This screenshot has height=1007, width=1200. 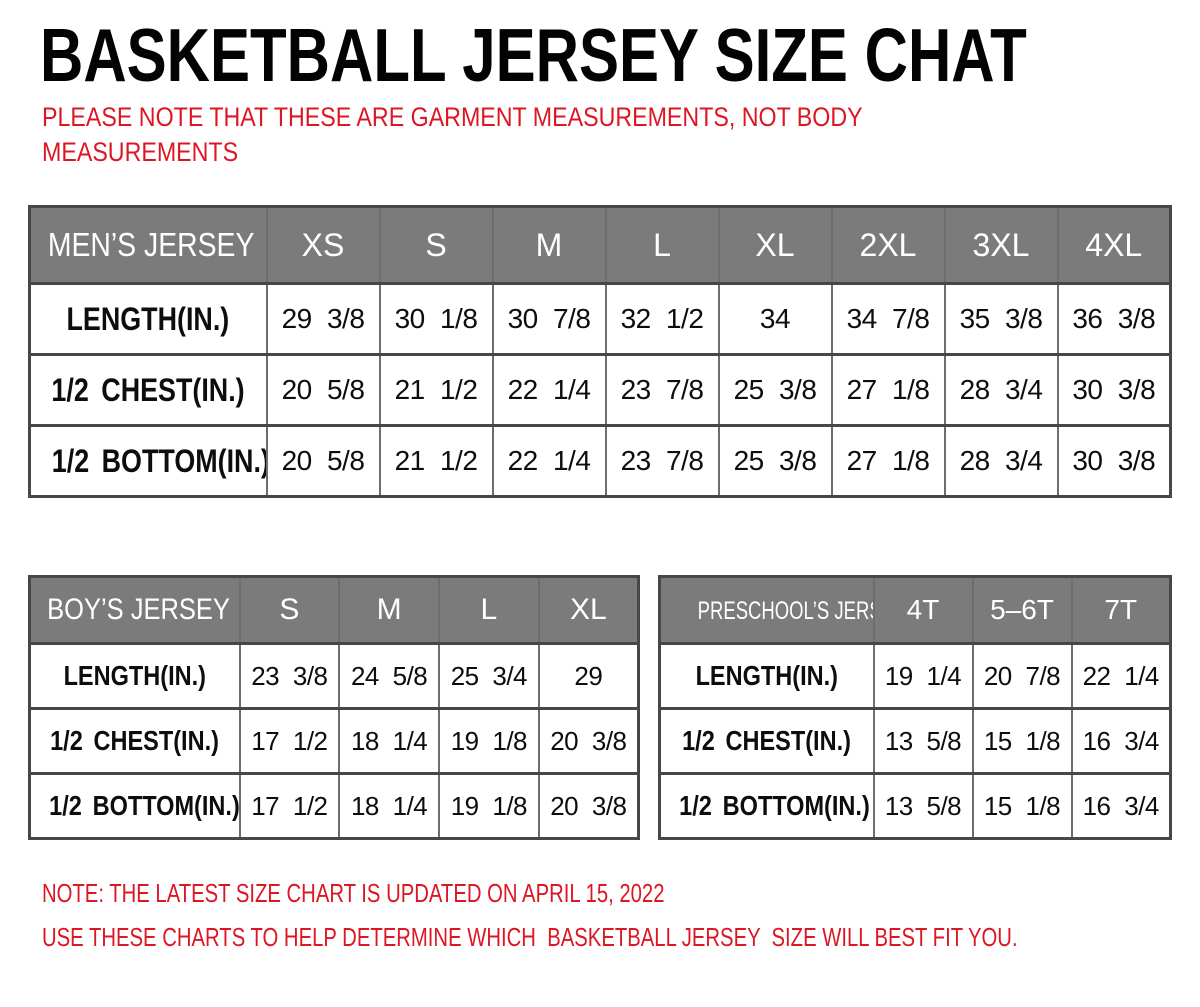 I want to click on size-value-cell: 36 3/8, so click(x=1114, y=319).